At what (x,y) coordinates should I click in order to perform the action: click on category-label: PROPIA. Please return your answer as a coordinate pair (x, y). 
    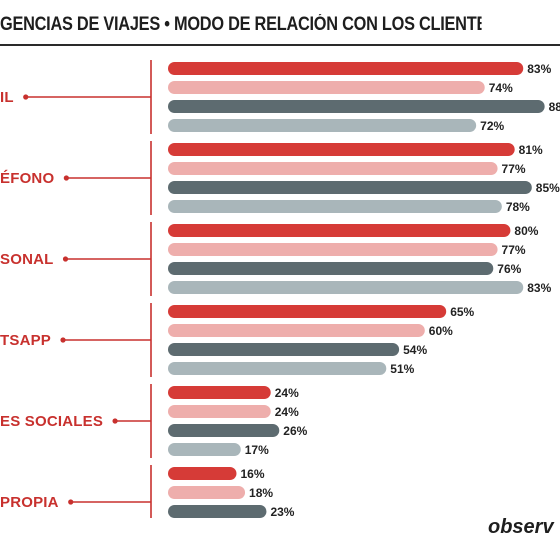
    Looking at the image, I should click on (29, 502).